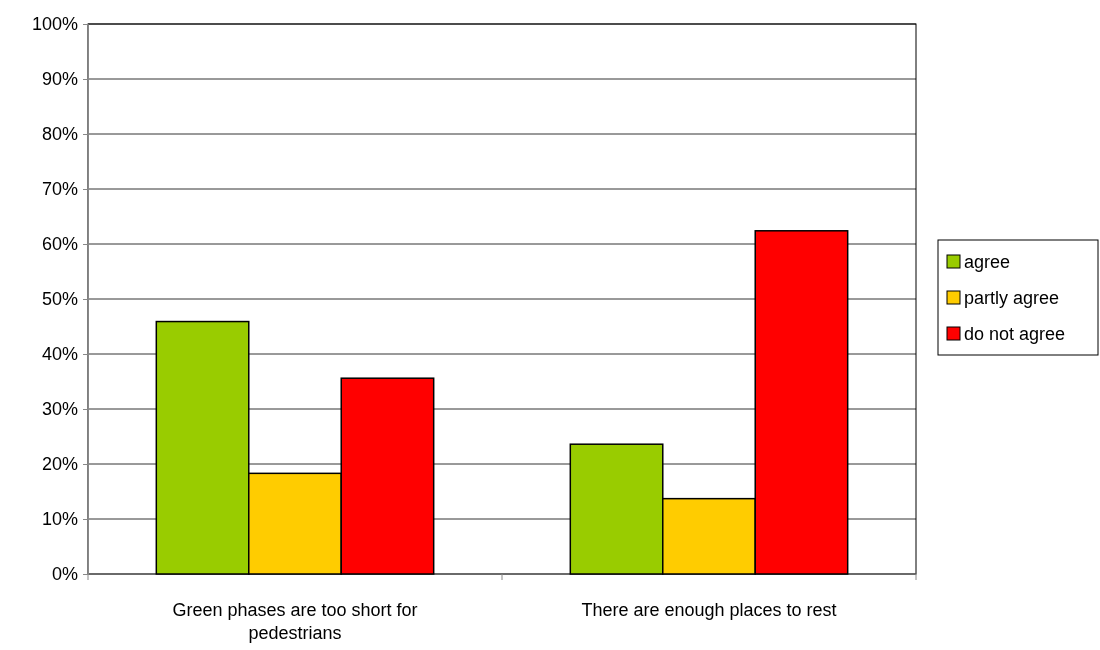 The image size is (1100, 650). What do you see at coordinates (59, 519) in the screenshot?
I see `y-tick-label: 10%` at bounding box center [59, 519].